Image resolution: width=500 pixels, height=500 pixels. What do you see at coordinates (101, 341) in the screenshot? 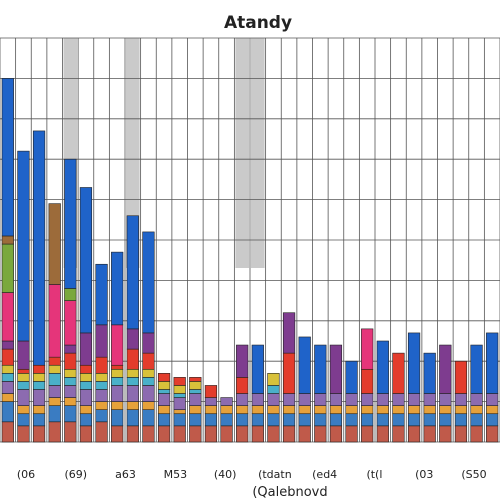
I see `bar-segment-col6-s7` at bounding box center [101, 341].